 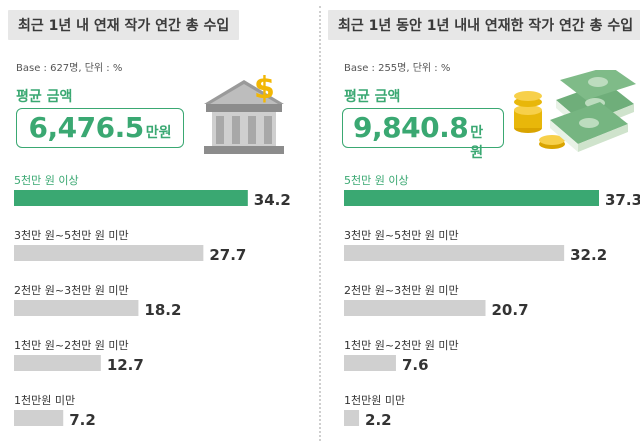 What do you see at coordinates (510, 310) in the screenshot?
I see `value-label: 20.7` at bounding box center [510, 310].